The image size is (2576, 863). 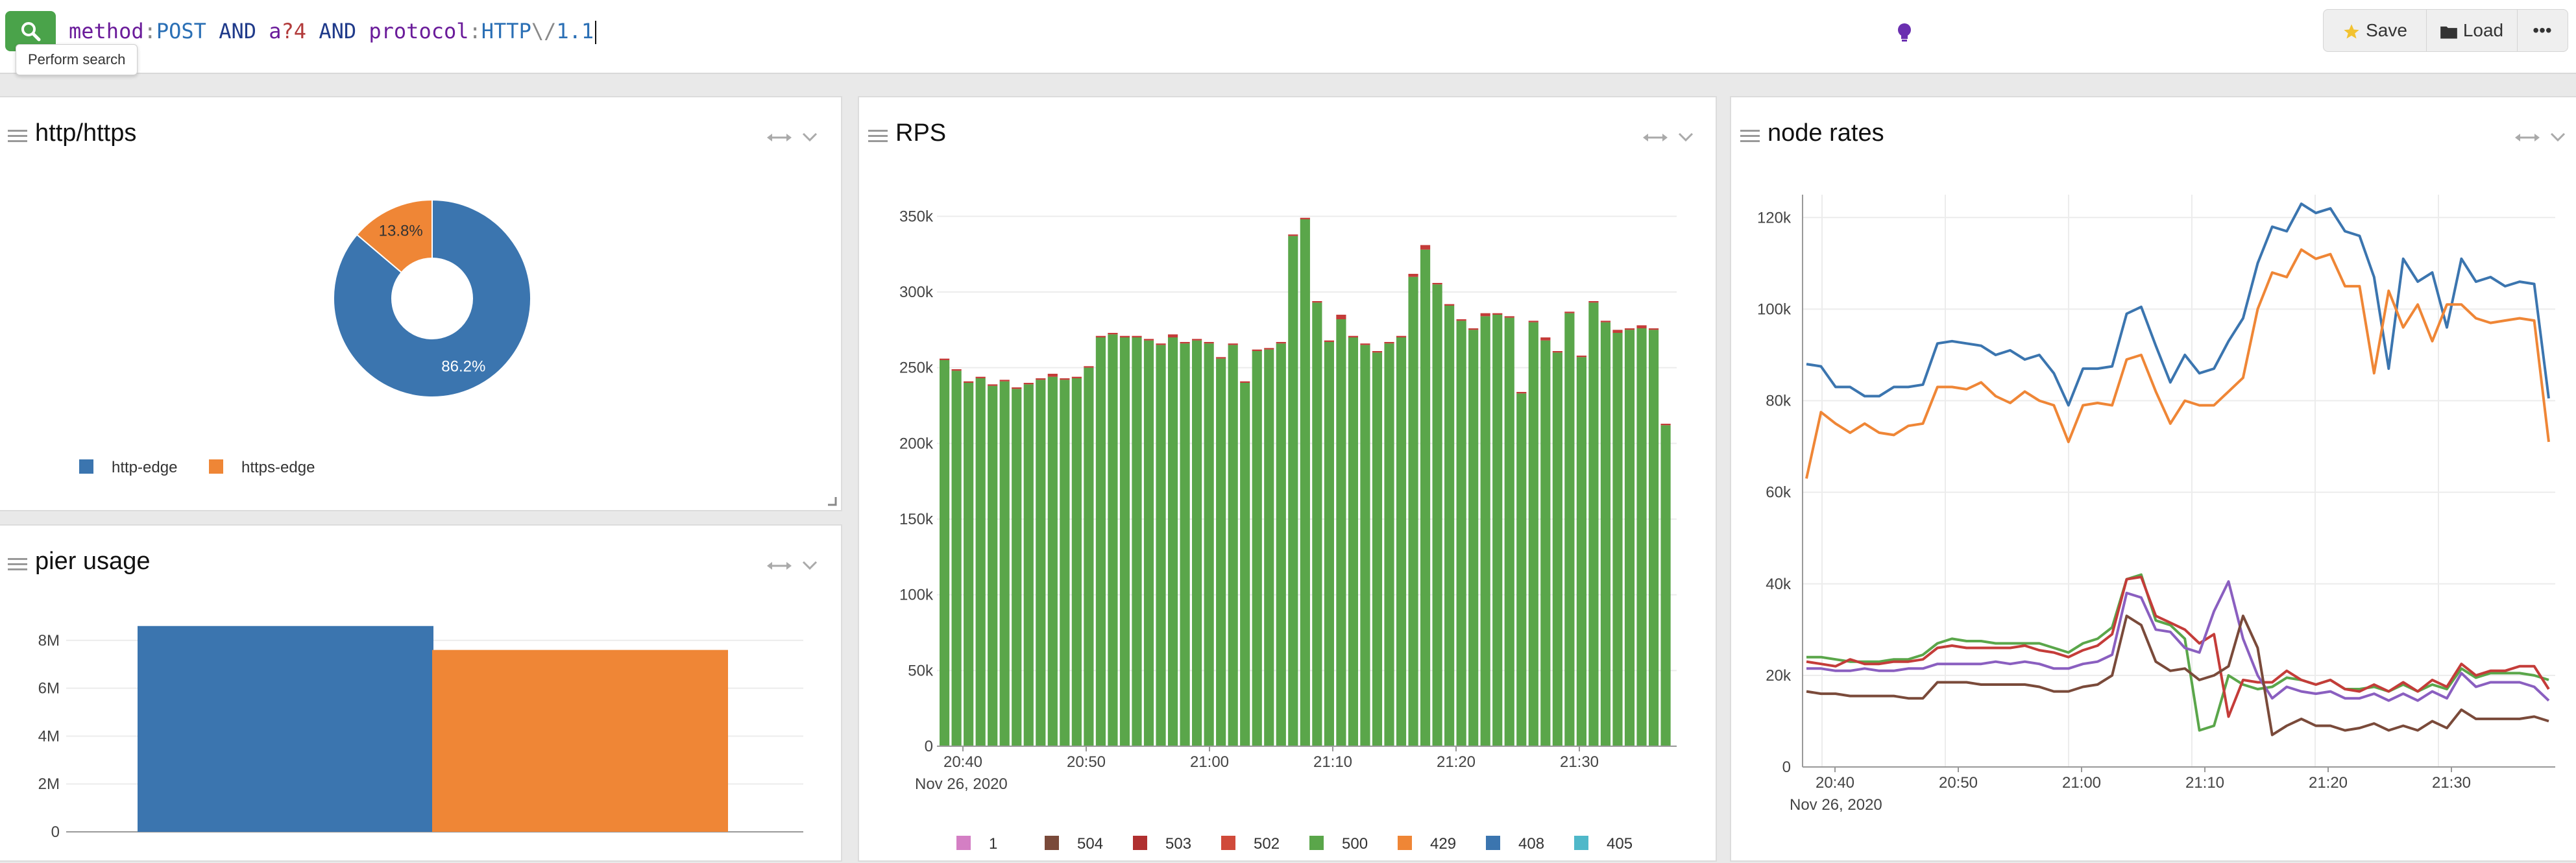 I want to click on x-tick-label: 21:20, so click(x=2328, y=783).